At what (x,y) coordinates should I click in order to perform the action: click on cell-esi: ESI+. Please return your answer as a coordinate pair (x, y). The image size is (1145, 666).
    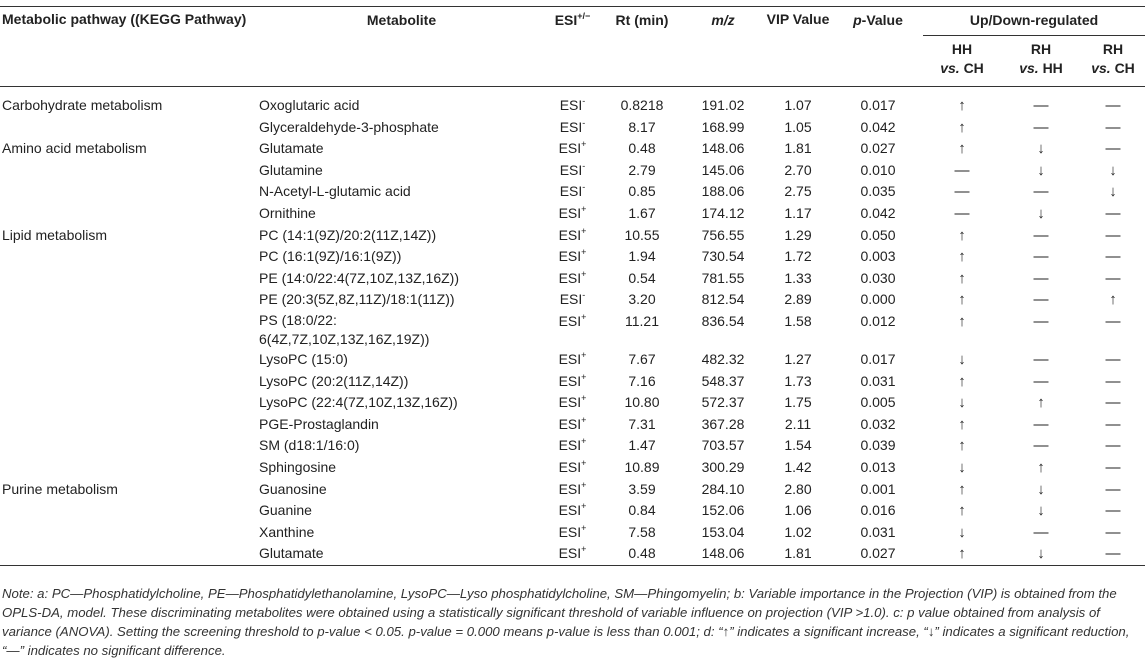
    Looking at the image, I should click on (572, 382).